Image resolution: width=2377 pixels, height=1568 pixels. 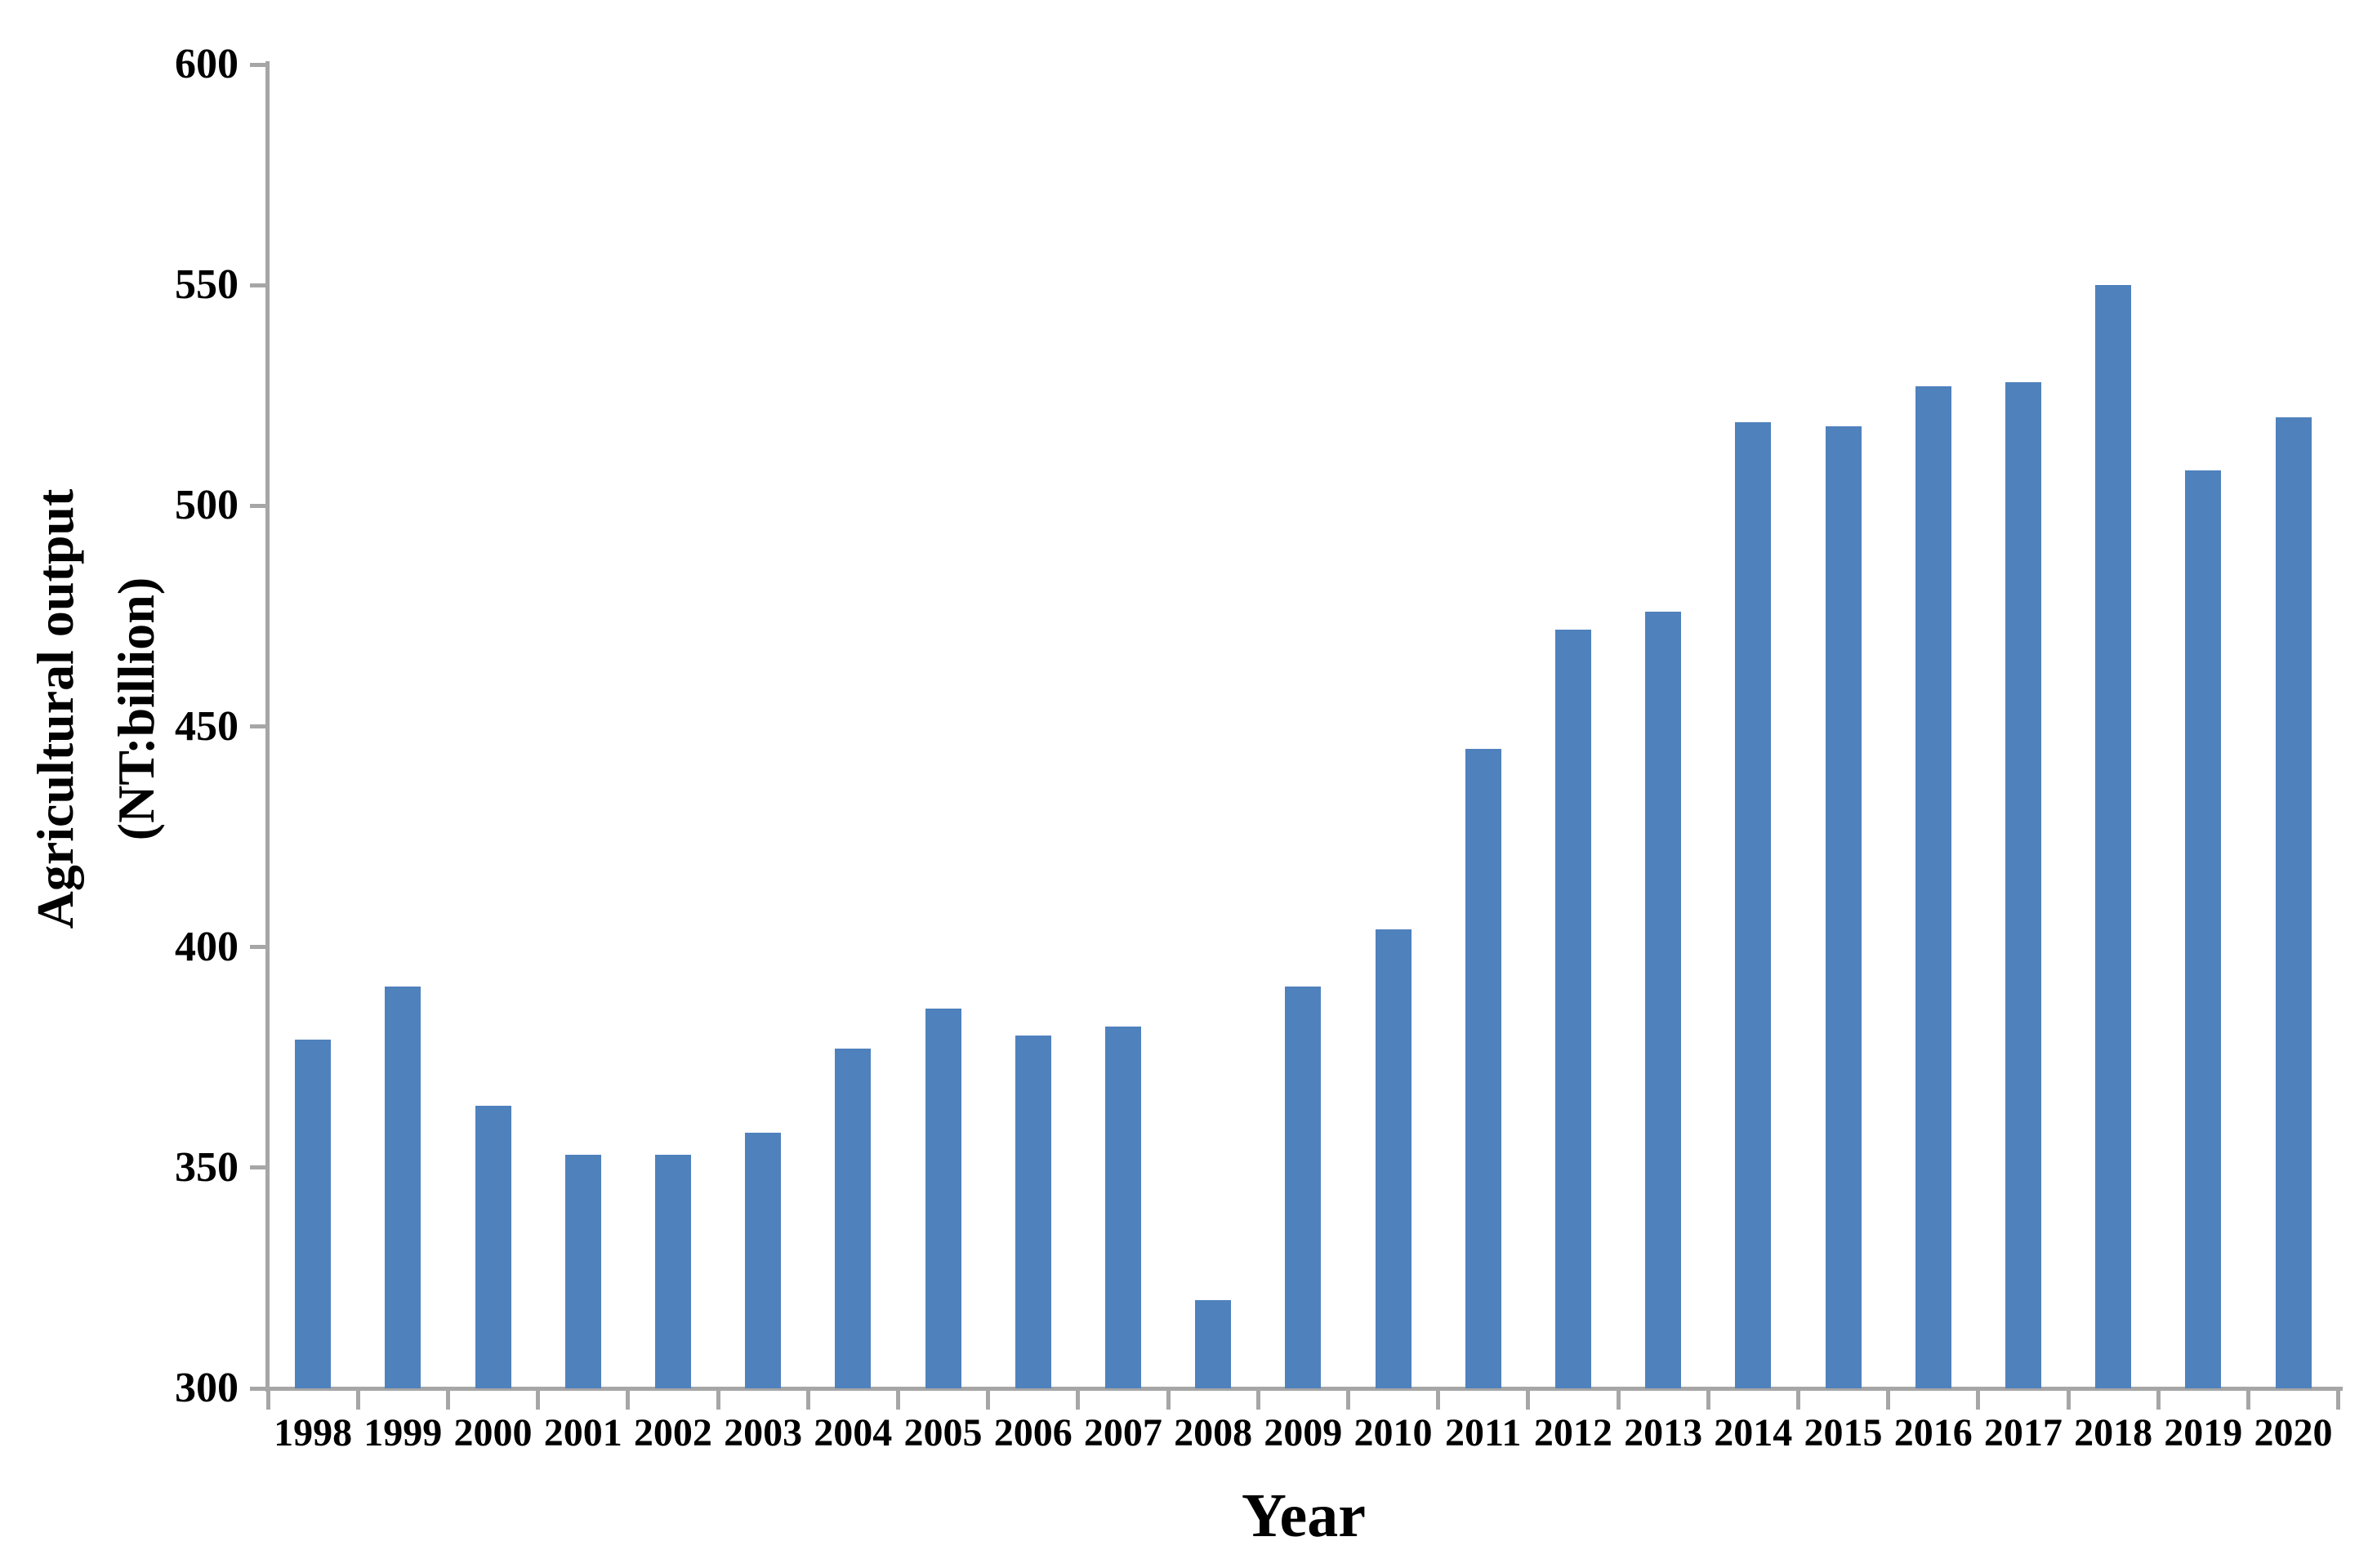 I want to click on x-tick-label: 2015, so click(x=1843, y=1432).